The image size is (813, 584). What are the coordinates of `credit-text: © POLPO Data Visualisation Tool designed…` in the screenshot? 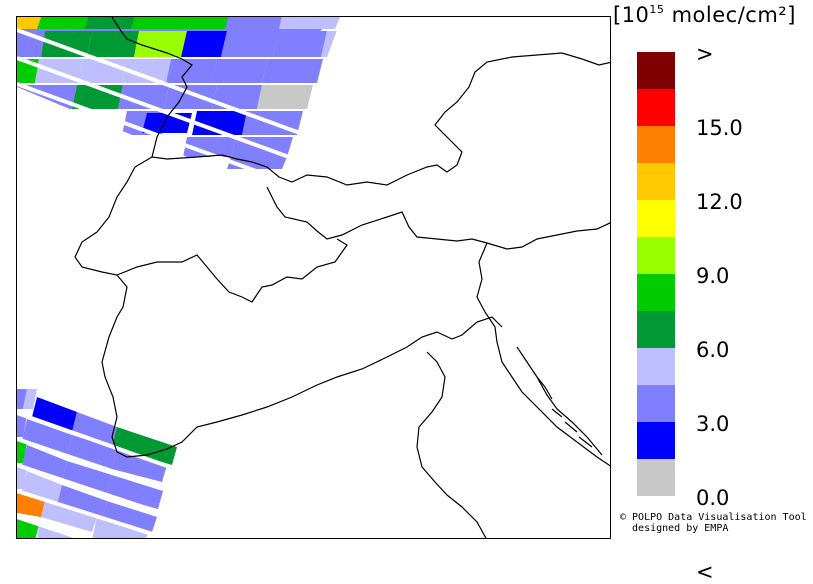 It's located at (713, 523).